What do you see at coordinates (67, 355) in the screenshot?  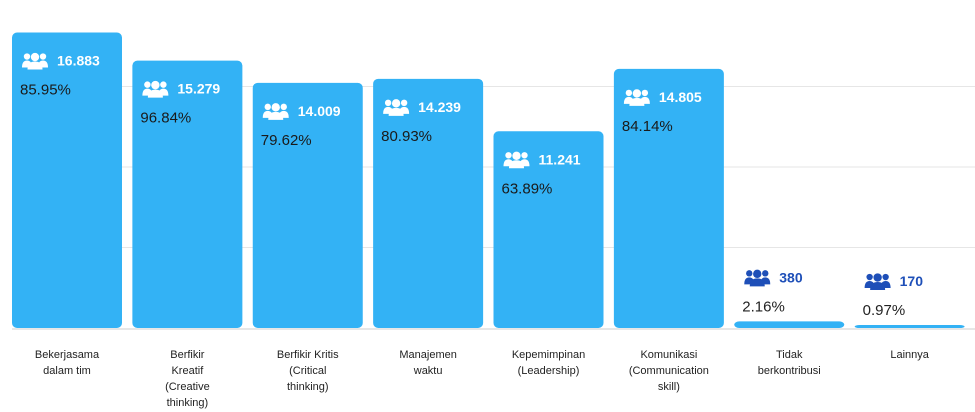 I see `category-label: Bekerjasama` at bounding box center [67, 355].